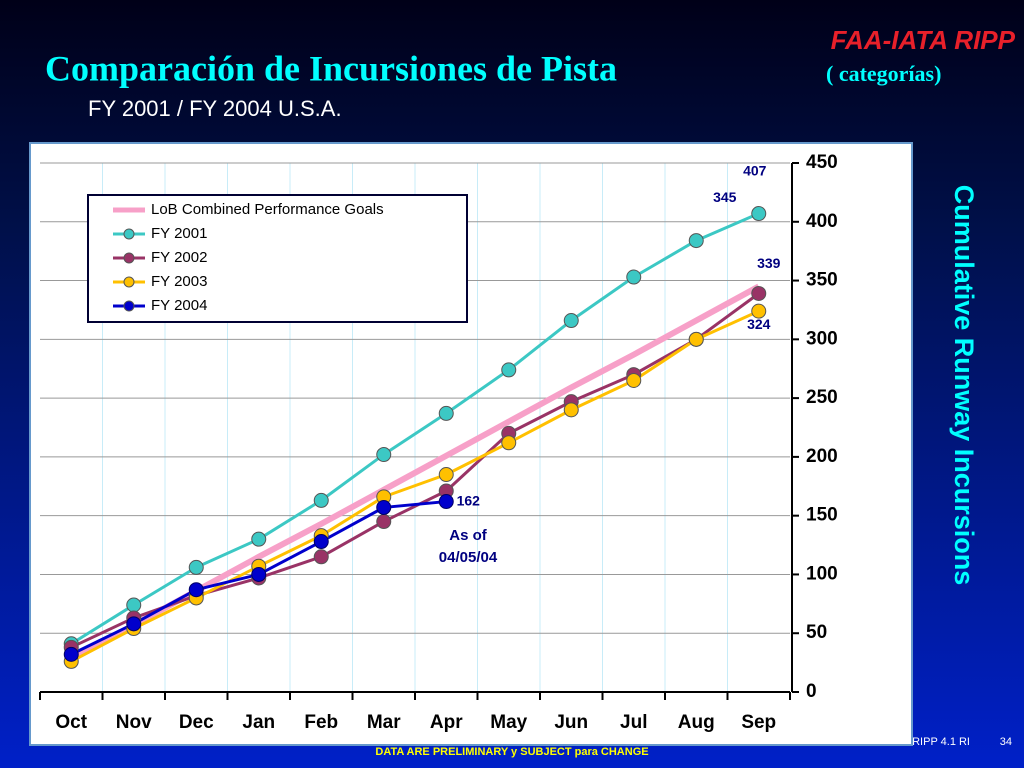  I want to click on legend-label: LoB Combined Performance Goals, so click(267, 209).